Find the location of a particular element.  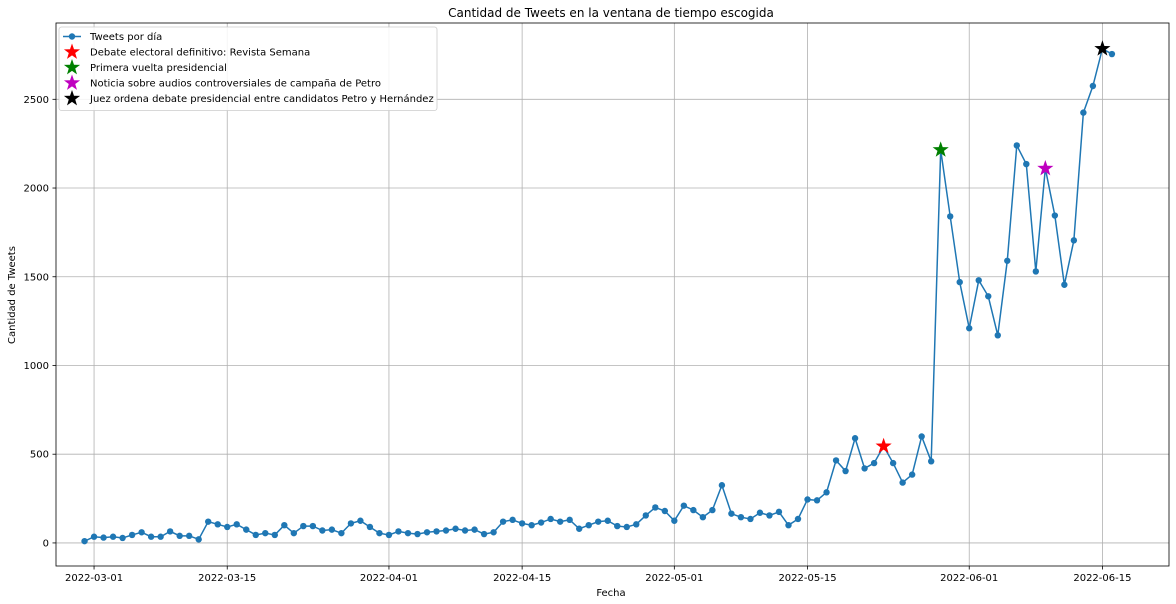

x-axis-label: Fecha is located at coordinates (610, 593).